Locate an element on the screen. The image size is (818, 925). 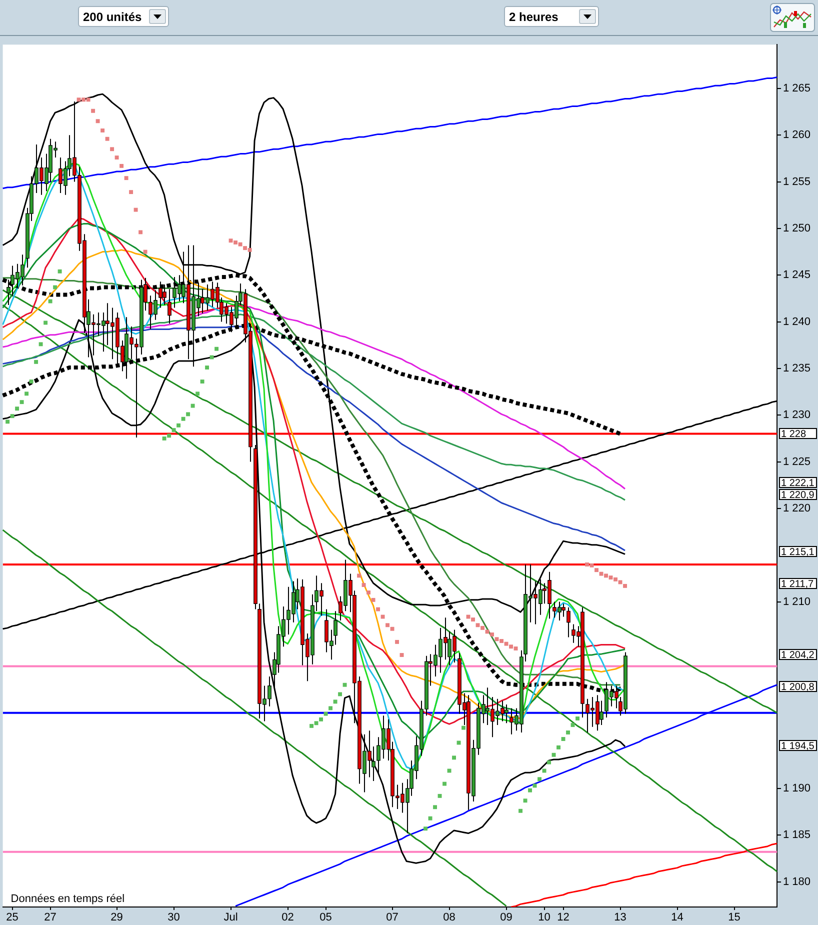
x-tick-label: 09 is located at coordinates (506, 918).